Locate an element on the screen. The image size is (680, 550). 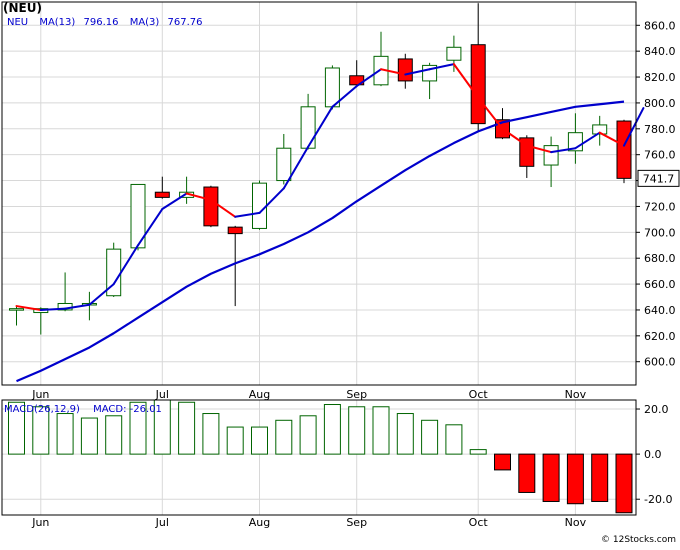
price-legend: NEU MA(13) 796.16 MA(3) 767.76 is located at coordinates (105, 22).